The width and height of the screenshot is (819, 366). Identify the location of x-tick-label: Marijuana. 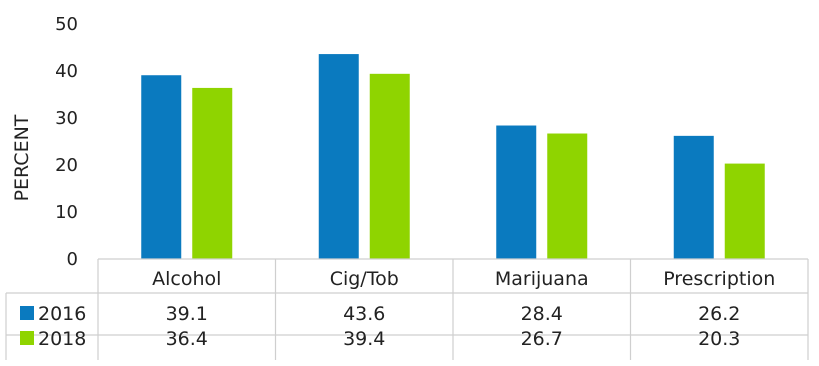
(542, 279).